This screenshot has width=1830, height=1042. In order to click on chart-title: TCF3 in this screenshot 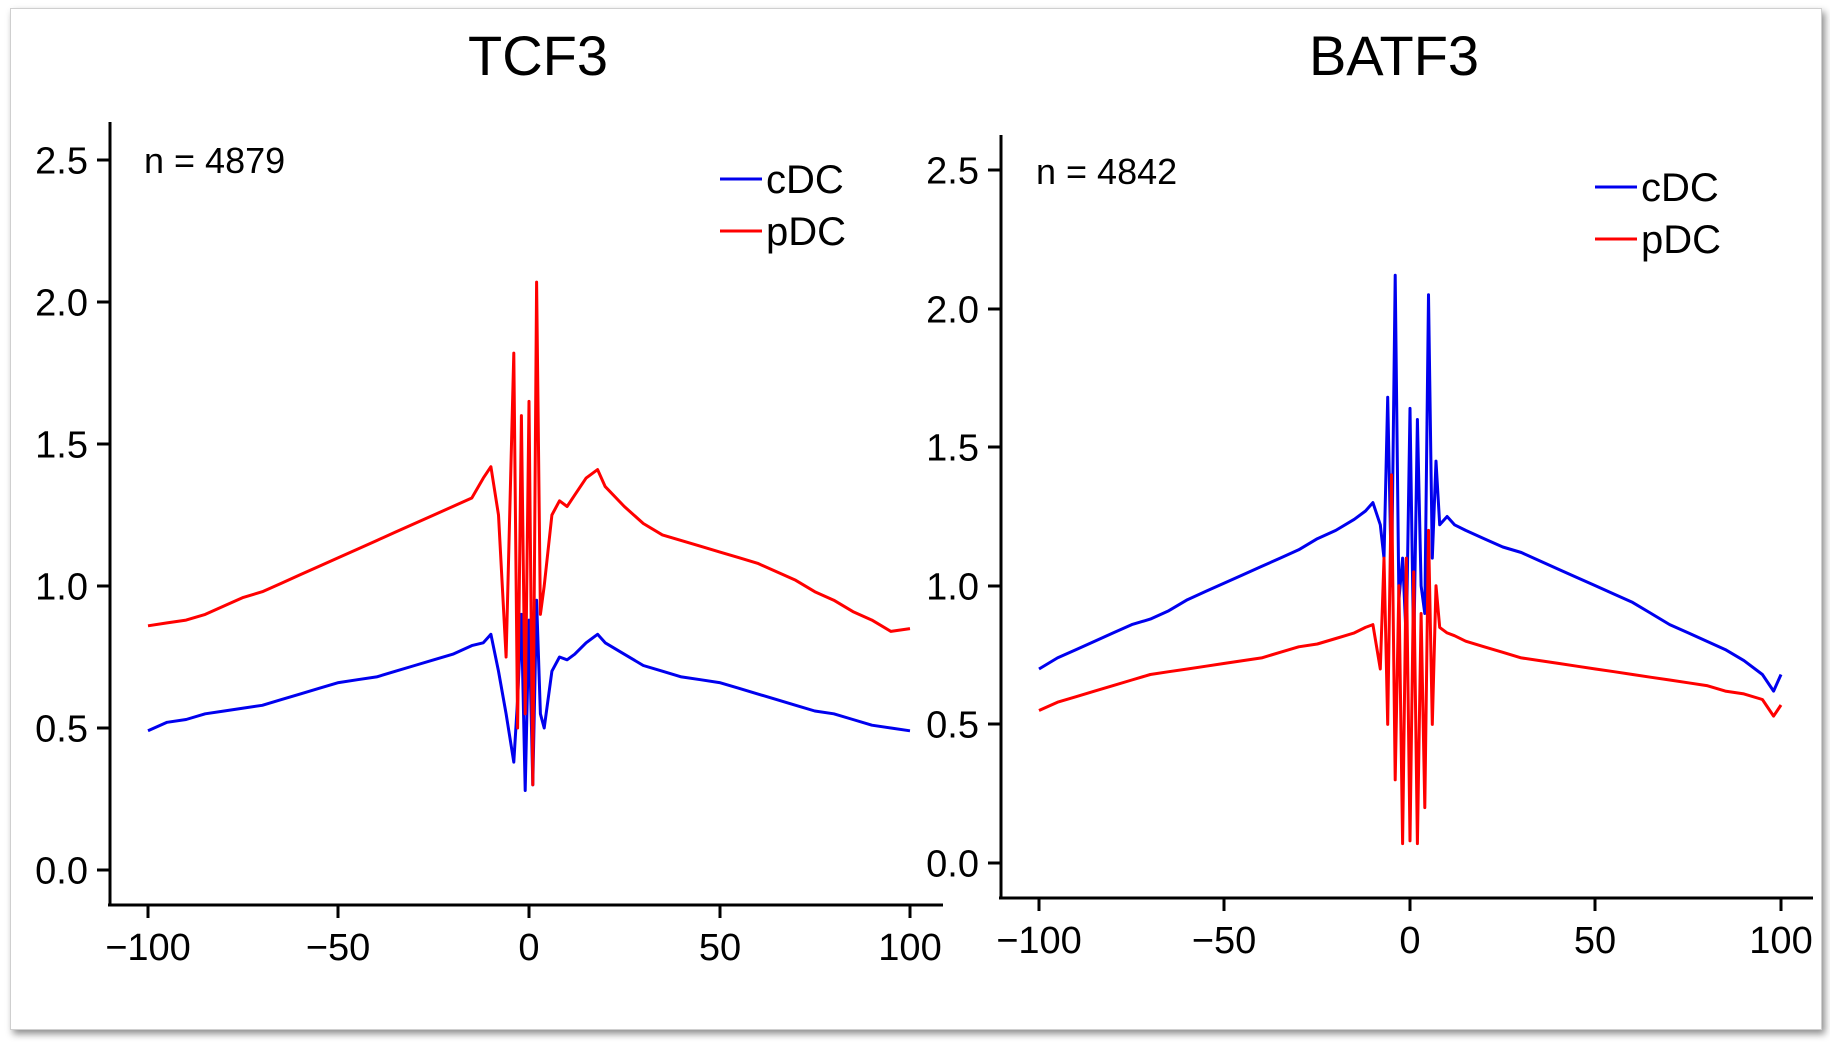, I will do `click(538, 55)`.